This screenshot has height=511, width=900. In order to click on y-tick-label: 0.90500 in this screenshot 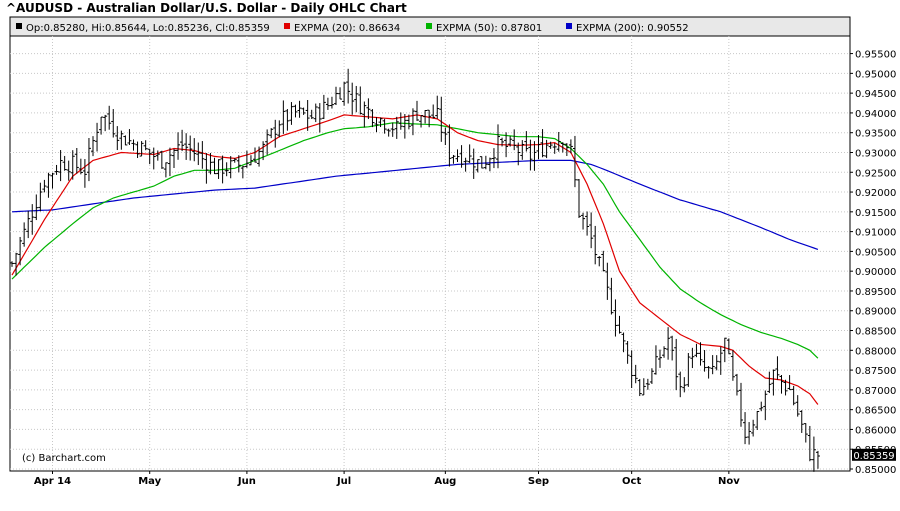, I will do `click(875, 252)`.